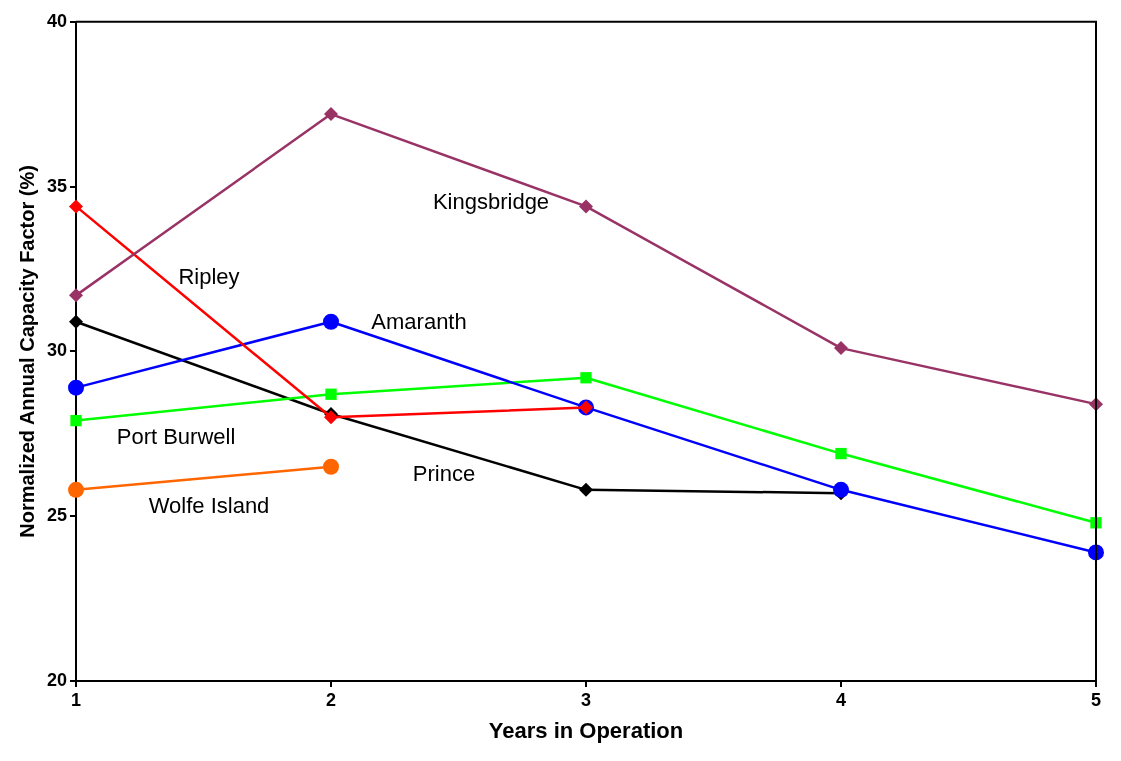  I want to click on series-label: Kingsbridge, so click(491, 202).